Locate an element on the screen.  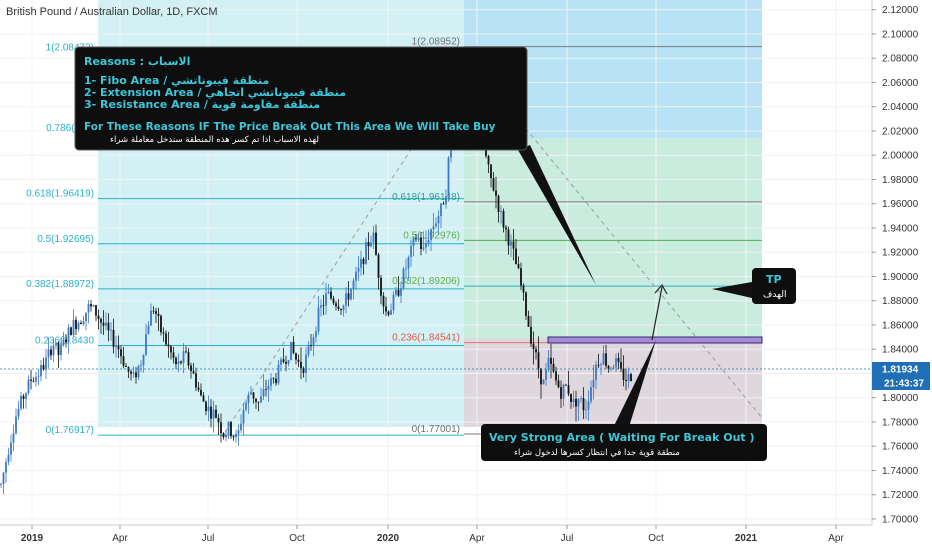
y-tick-label: 2.06000 is located at coordinates (900, 83).